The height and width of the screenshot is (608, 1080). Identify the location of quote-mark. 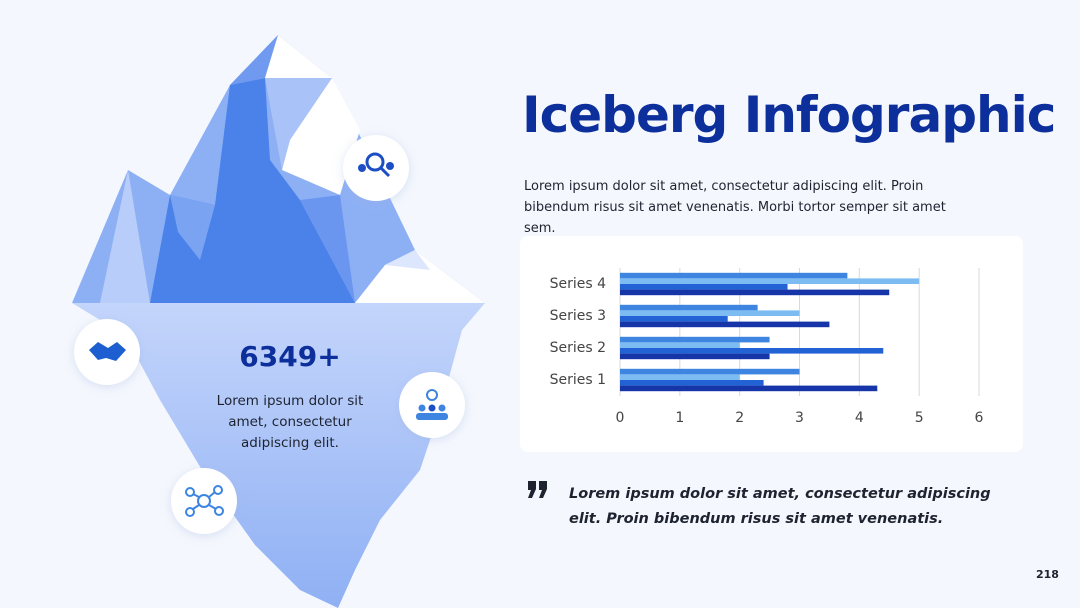
(537, 489).